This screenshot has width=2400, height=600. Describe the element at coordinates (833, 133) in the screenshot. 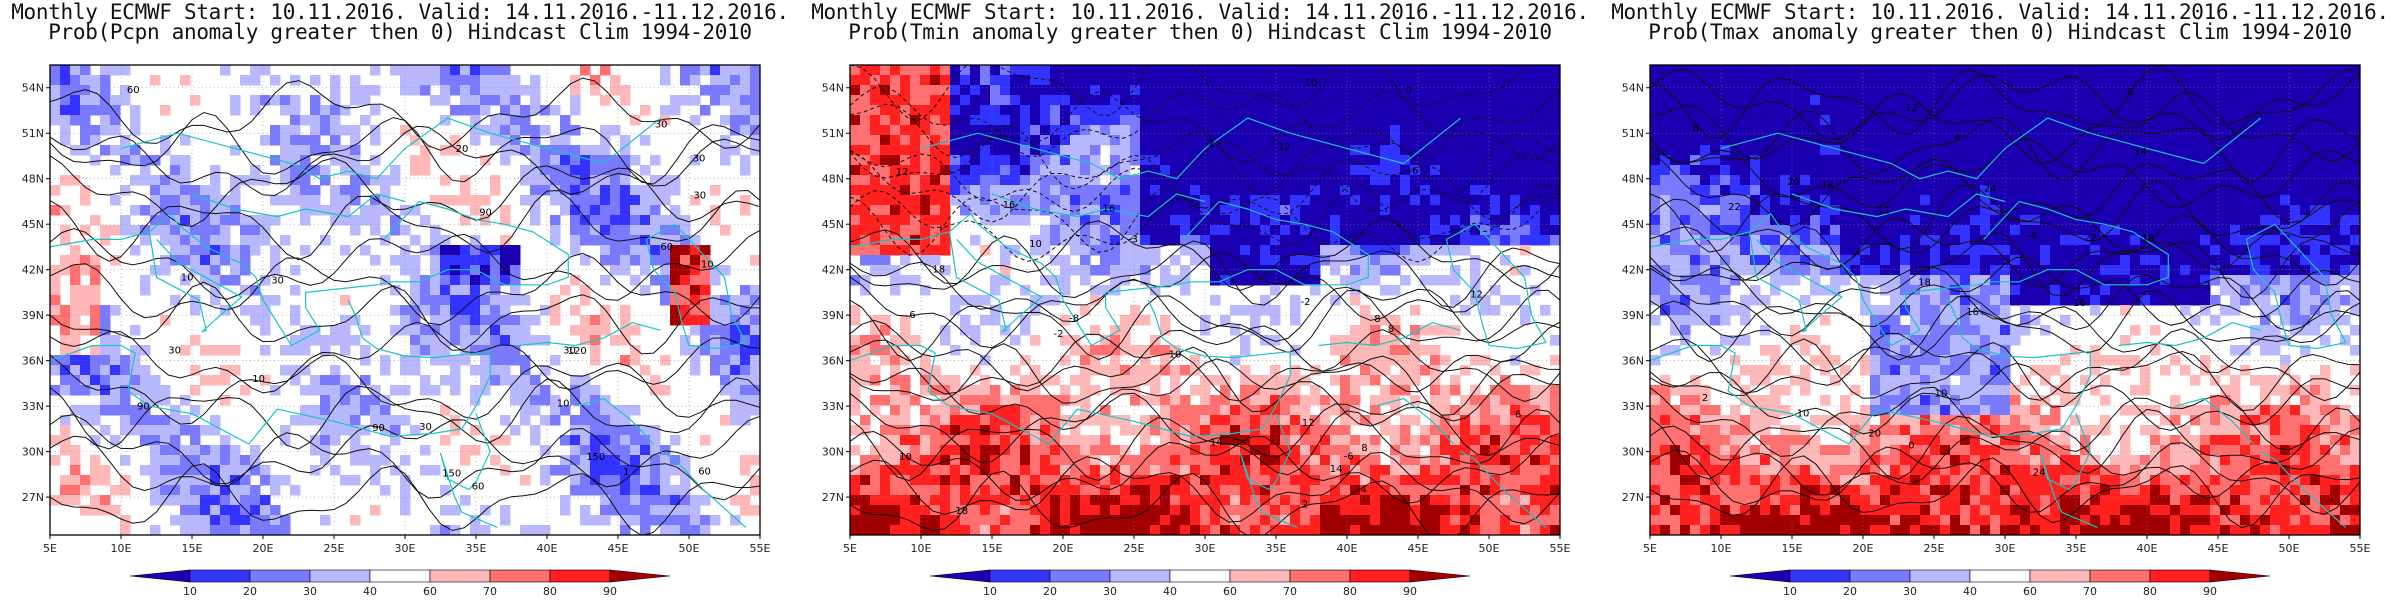

I see `lat-tick-label: 51N` at that location.